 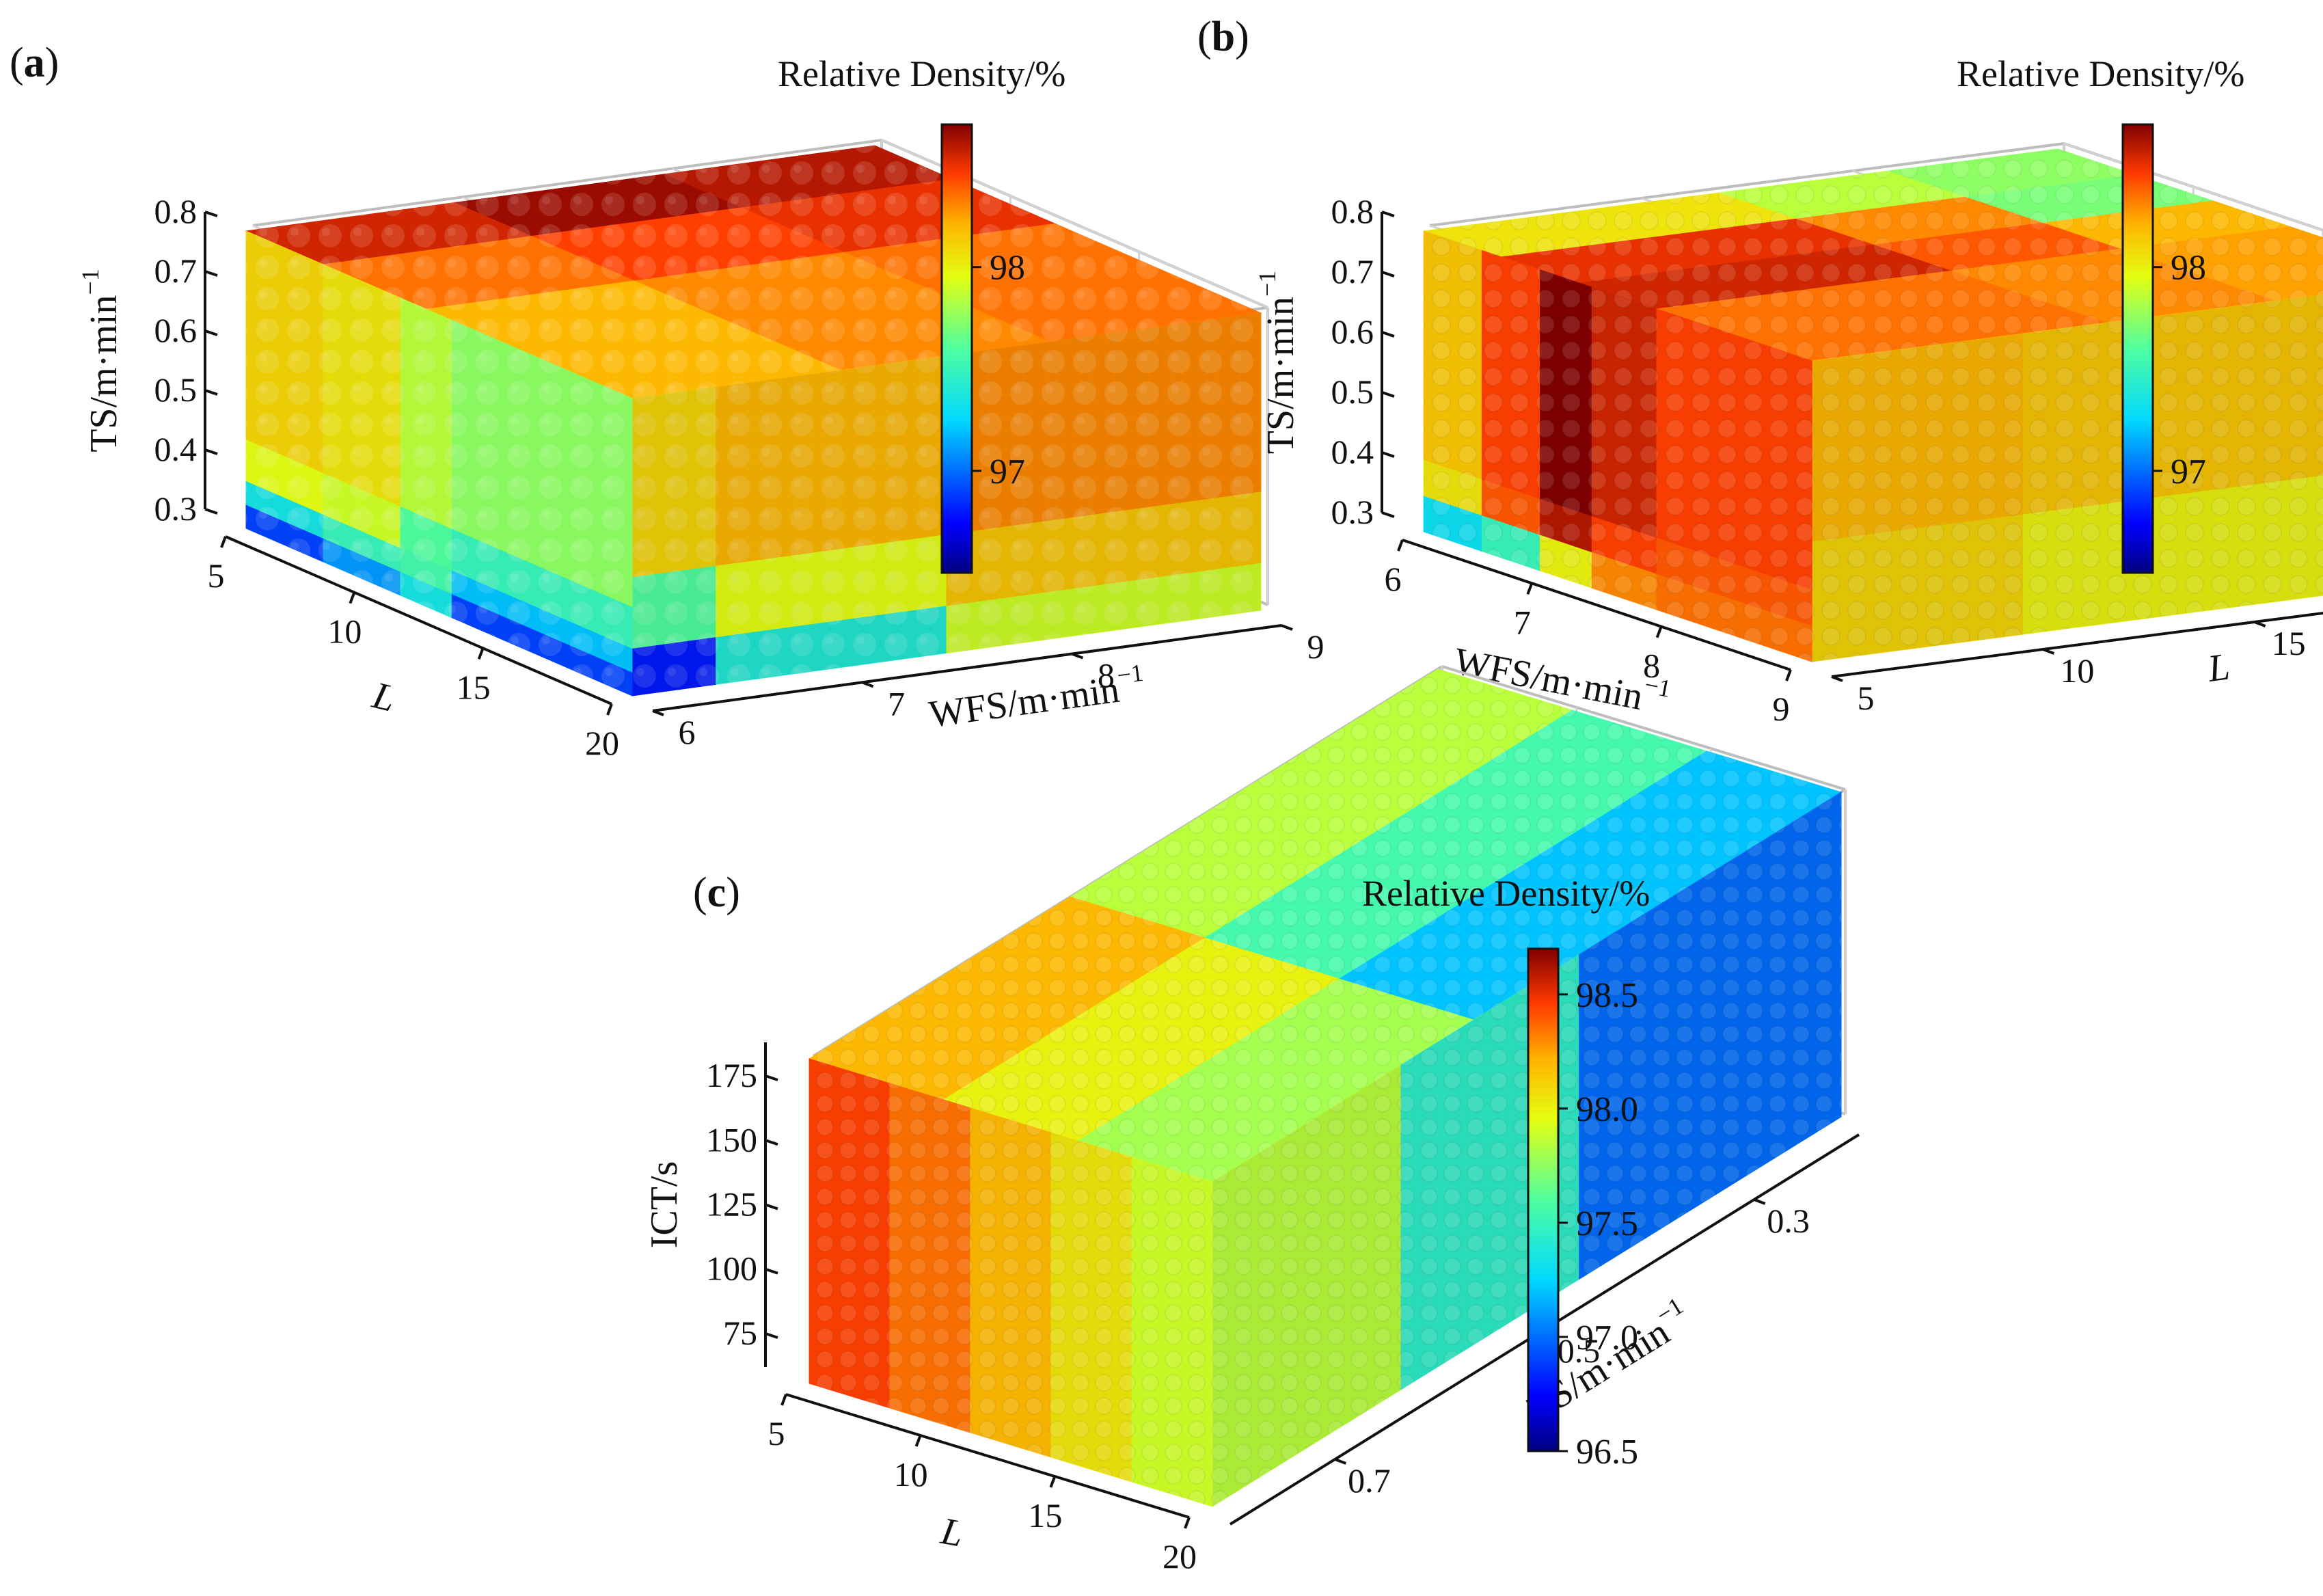 I want to click on panel-a-x-axis-title: L, so click(x=383, y=697).